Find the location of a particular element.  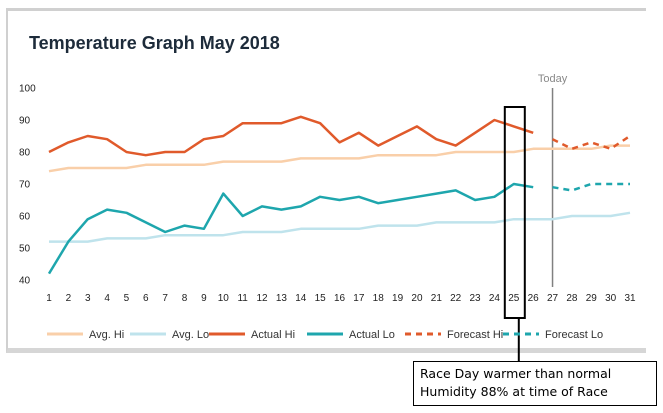

x-tick-label: 23 is located at coordinates (476, 298).